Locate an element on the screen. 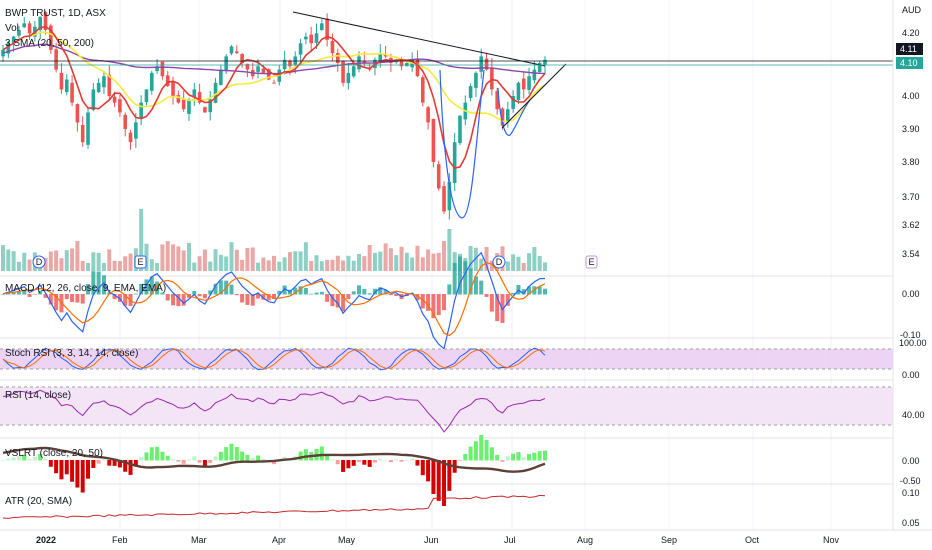 This screenshot has height=550, width=932. stoch-rsi-pane: Stoch RSI (3, 3, 14, 14, close) is located at coordinates (446, 359).